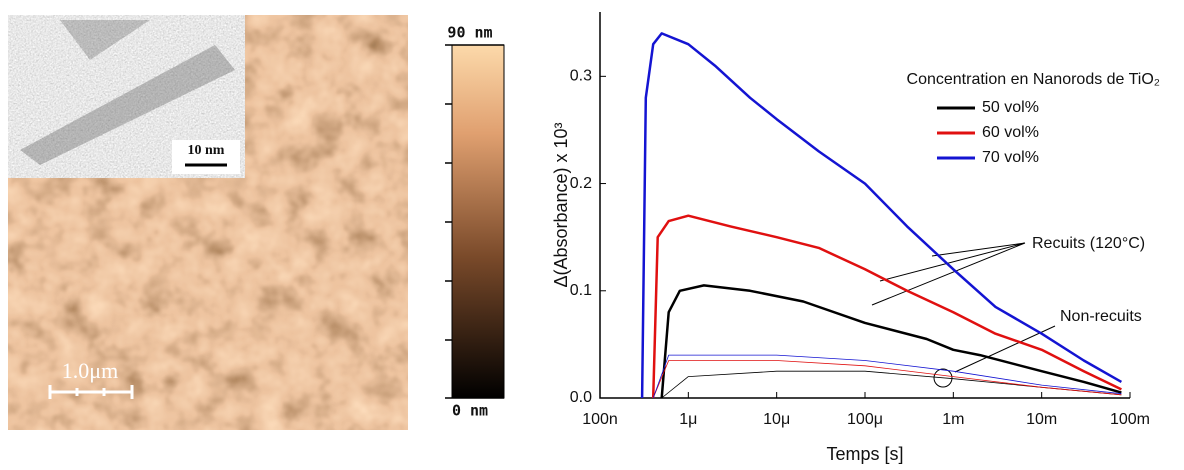  What do you see at coordinates (478, 221) in the screenshot?
I see `colorbar` at bounding box center [478, 221].